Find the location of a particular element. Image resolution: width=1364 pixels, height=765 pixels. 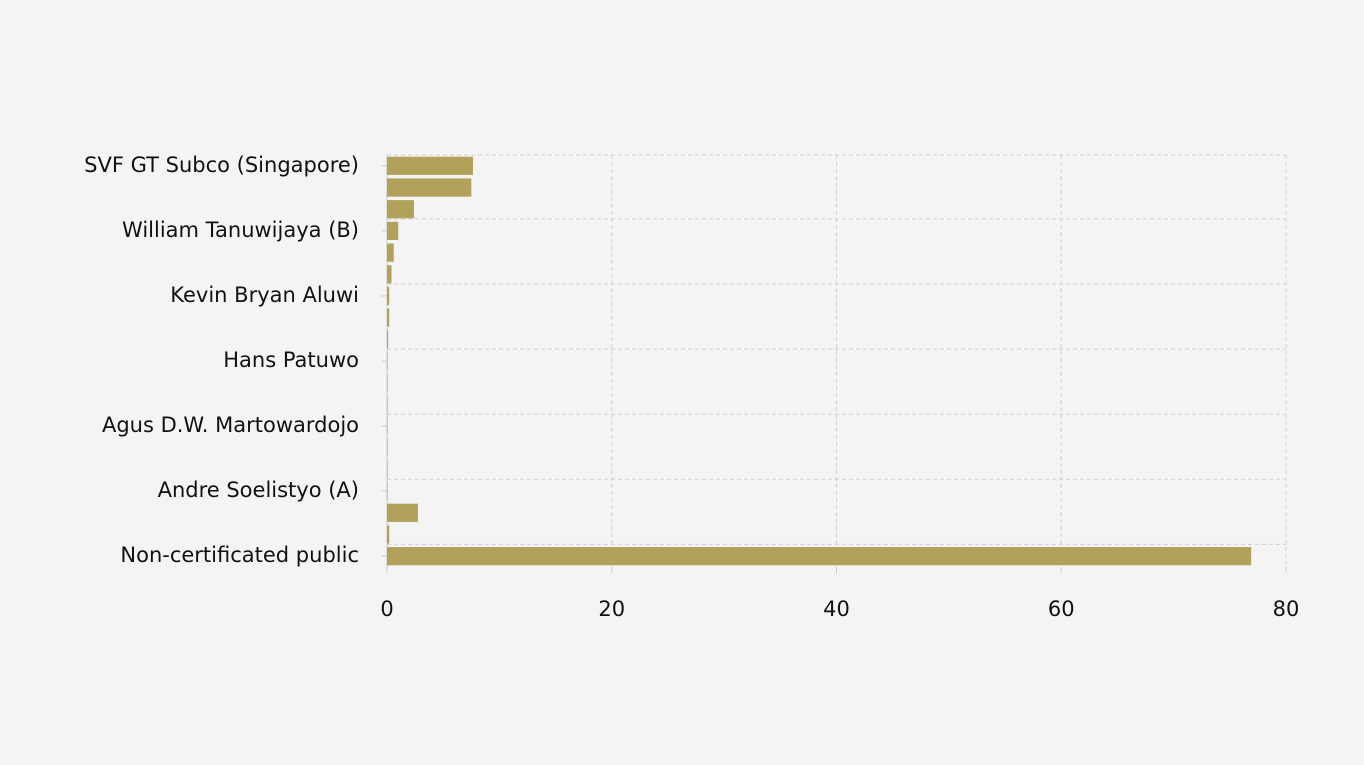

y-tick-label: Andre Soelistyo (A) is located at coordinates (258, 490).